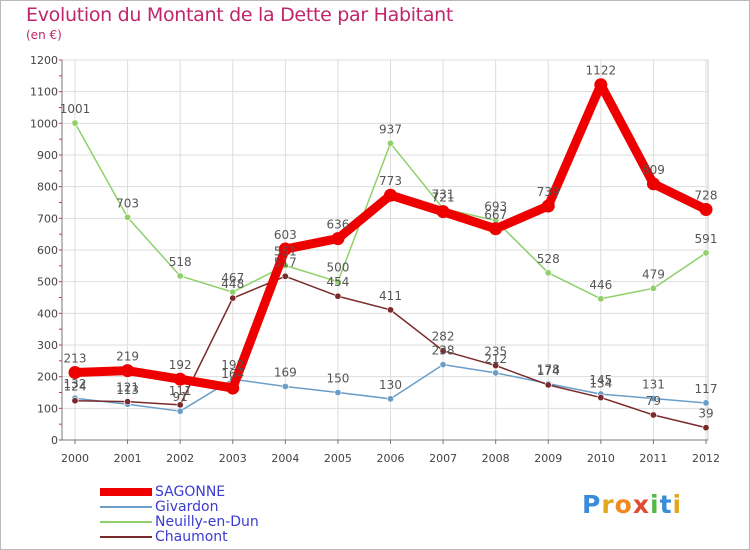  What do you see at coordinates (548, 370) in the screenshot?
I see `data-label-givardon: 178` at bounding box center [548, 370].